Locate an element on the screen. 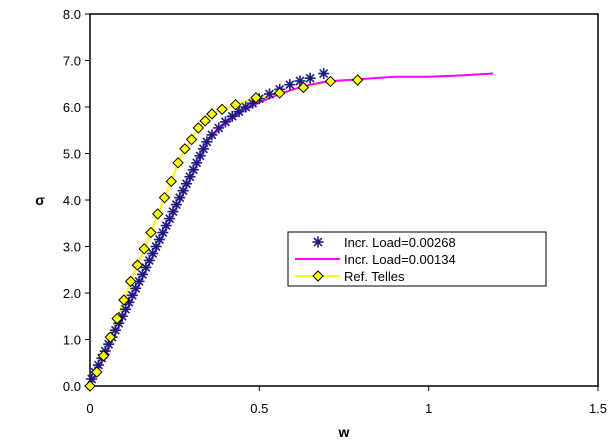 The height and width of the screenshot is (443, 611). x-axis-ticks: 0 0.5 1 1.5 is located at coordinates (346, 401).